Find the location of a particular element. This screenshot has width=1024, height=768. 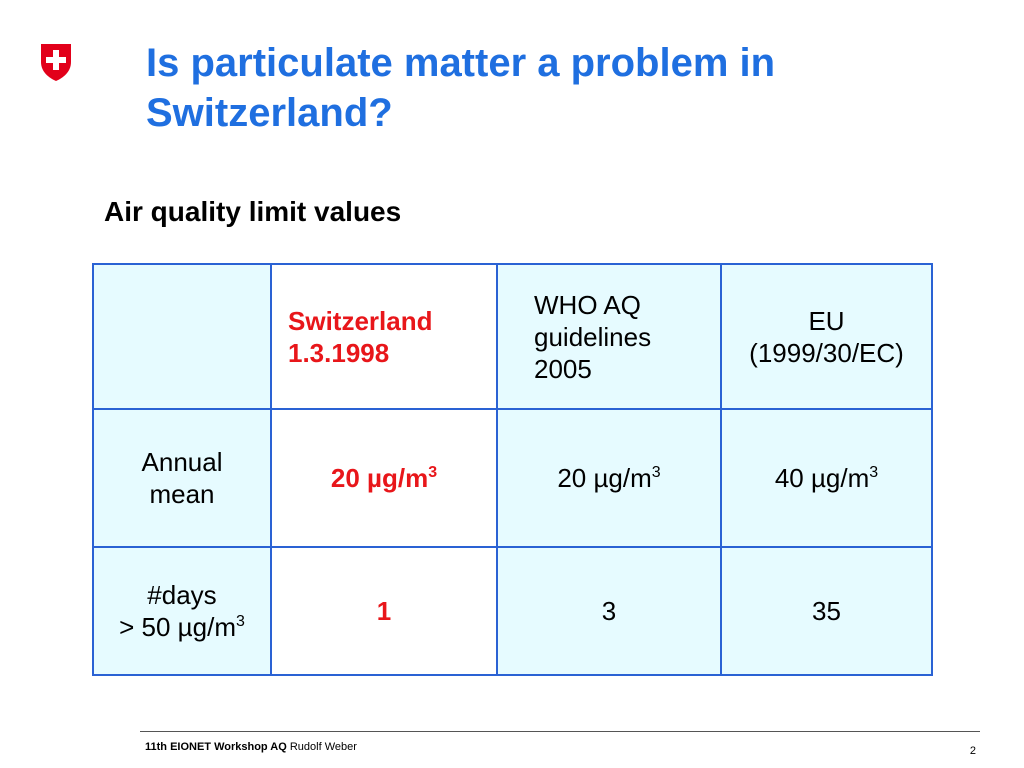

cell-eu-annual: 40 µg/m3 is located at coordinates (826, 478).